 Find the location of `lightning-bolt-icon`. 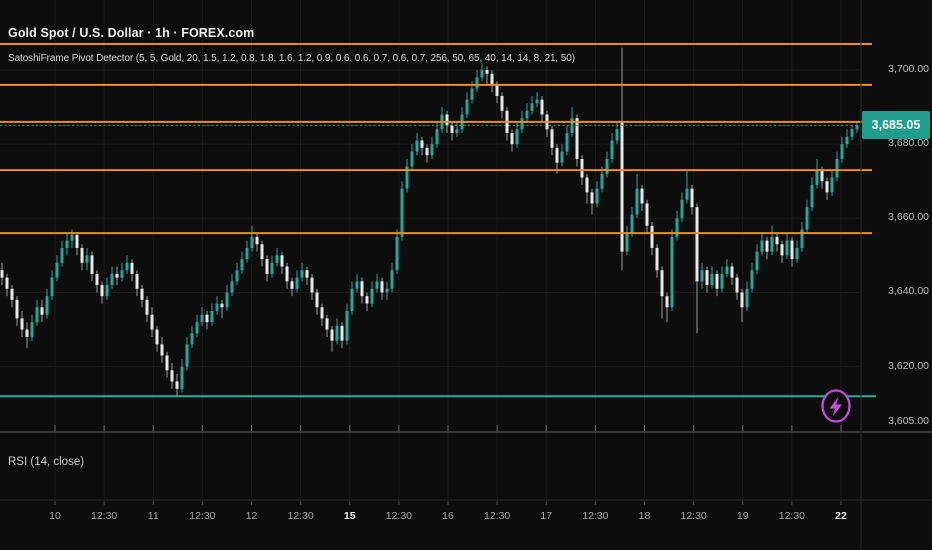

lightning-bolt-icon is located at coordinates (836, 406).